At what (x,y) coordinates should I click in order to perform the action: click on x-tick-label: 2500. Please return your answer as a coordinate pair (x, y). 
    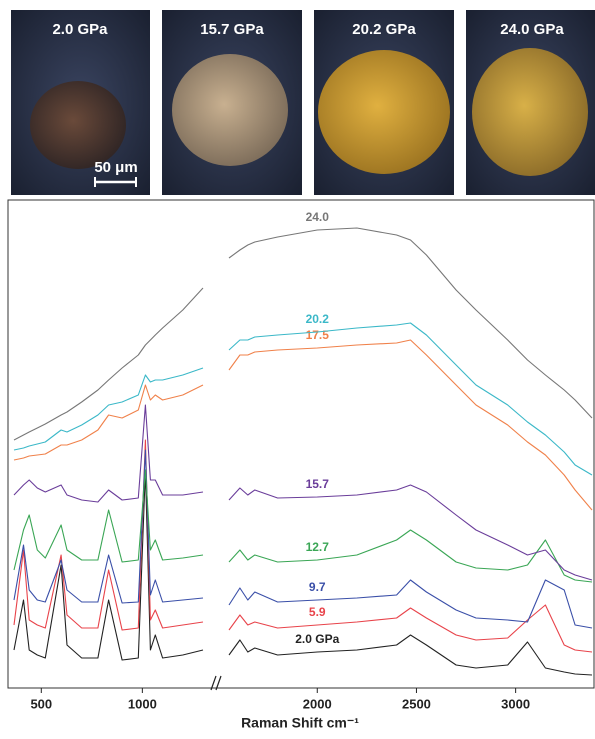
    Looking at the image, I should click on (416, 703).